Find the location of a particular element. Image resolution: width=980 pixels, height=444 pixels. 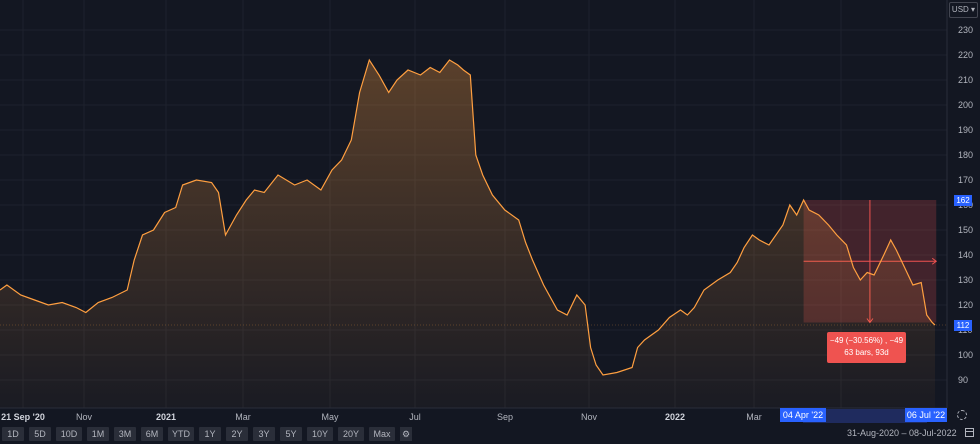

range-button-5y: 5Y is located at coordinates (291, 434).